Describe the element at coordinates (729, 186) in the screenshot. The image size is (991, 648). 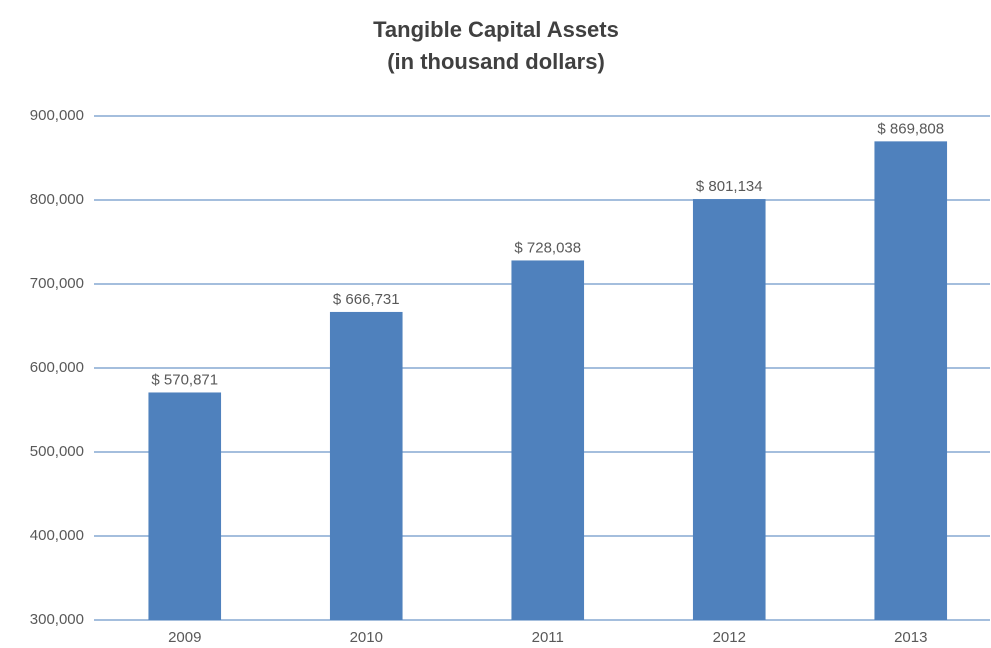
I see `data-label: $ 801,134` at that location.